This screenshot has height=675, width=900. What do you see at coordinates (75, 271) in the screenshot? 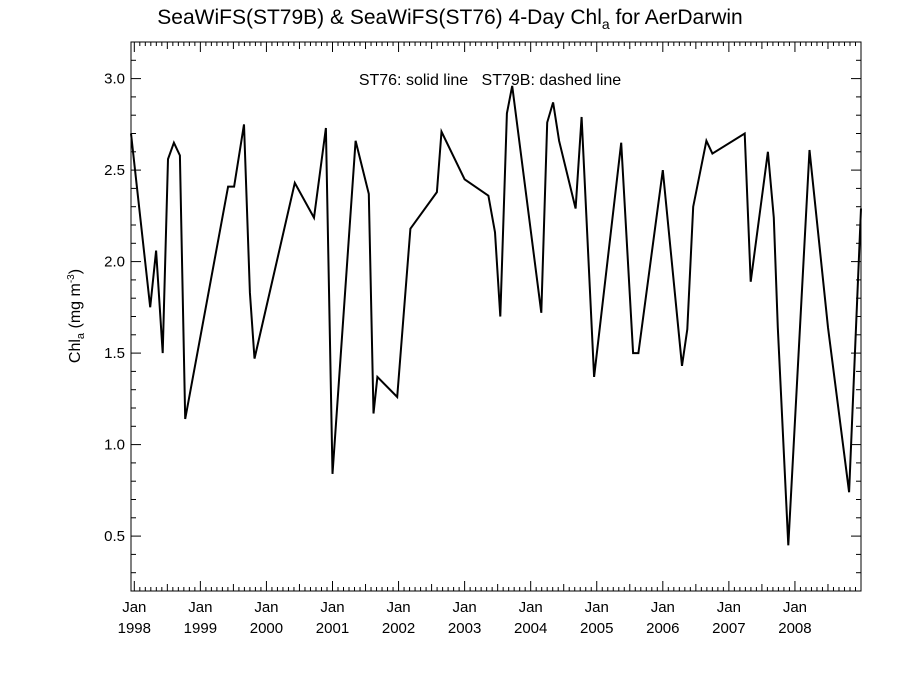
I see `y-axis-label-close: )` at bounding box center [75, 271].